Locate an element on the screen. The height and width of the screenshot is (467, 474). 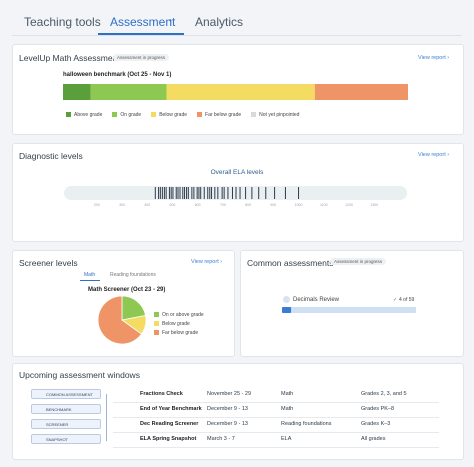
item-name: Decimals Review is located at coordinates (316, 300).